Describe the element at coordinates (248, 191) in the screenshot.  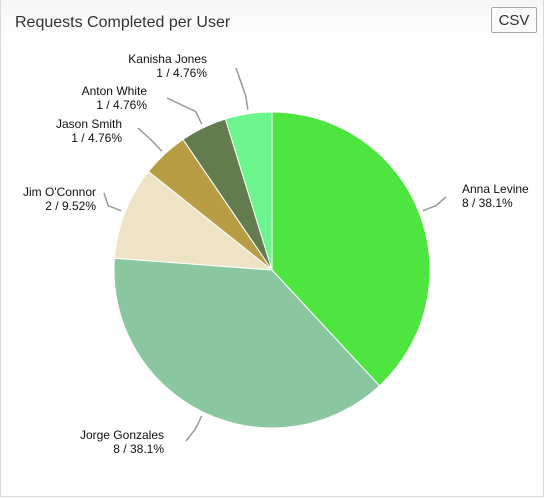
I see `pie-slice-kanisha-jones` at that location.